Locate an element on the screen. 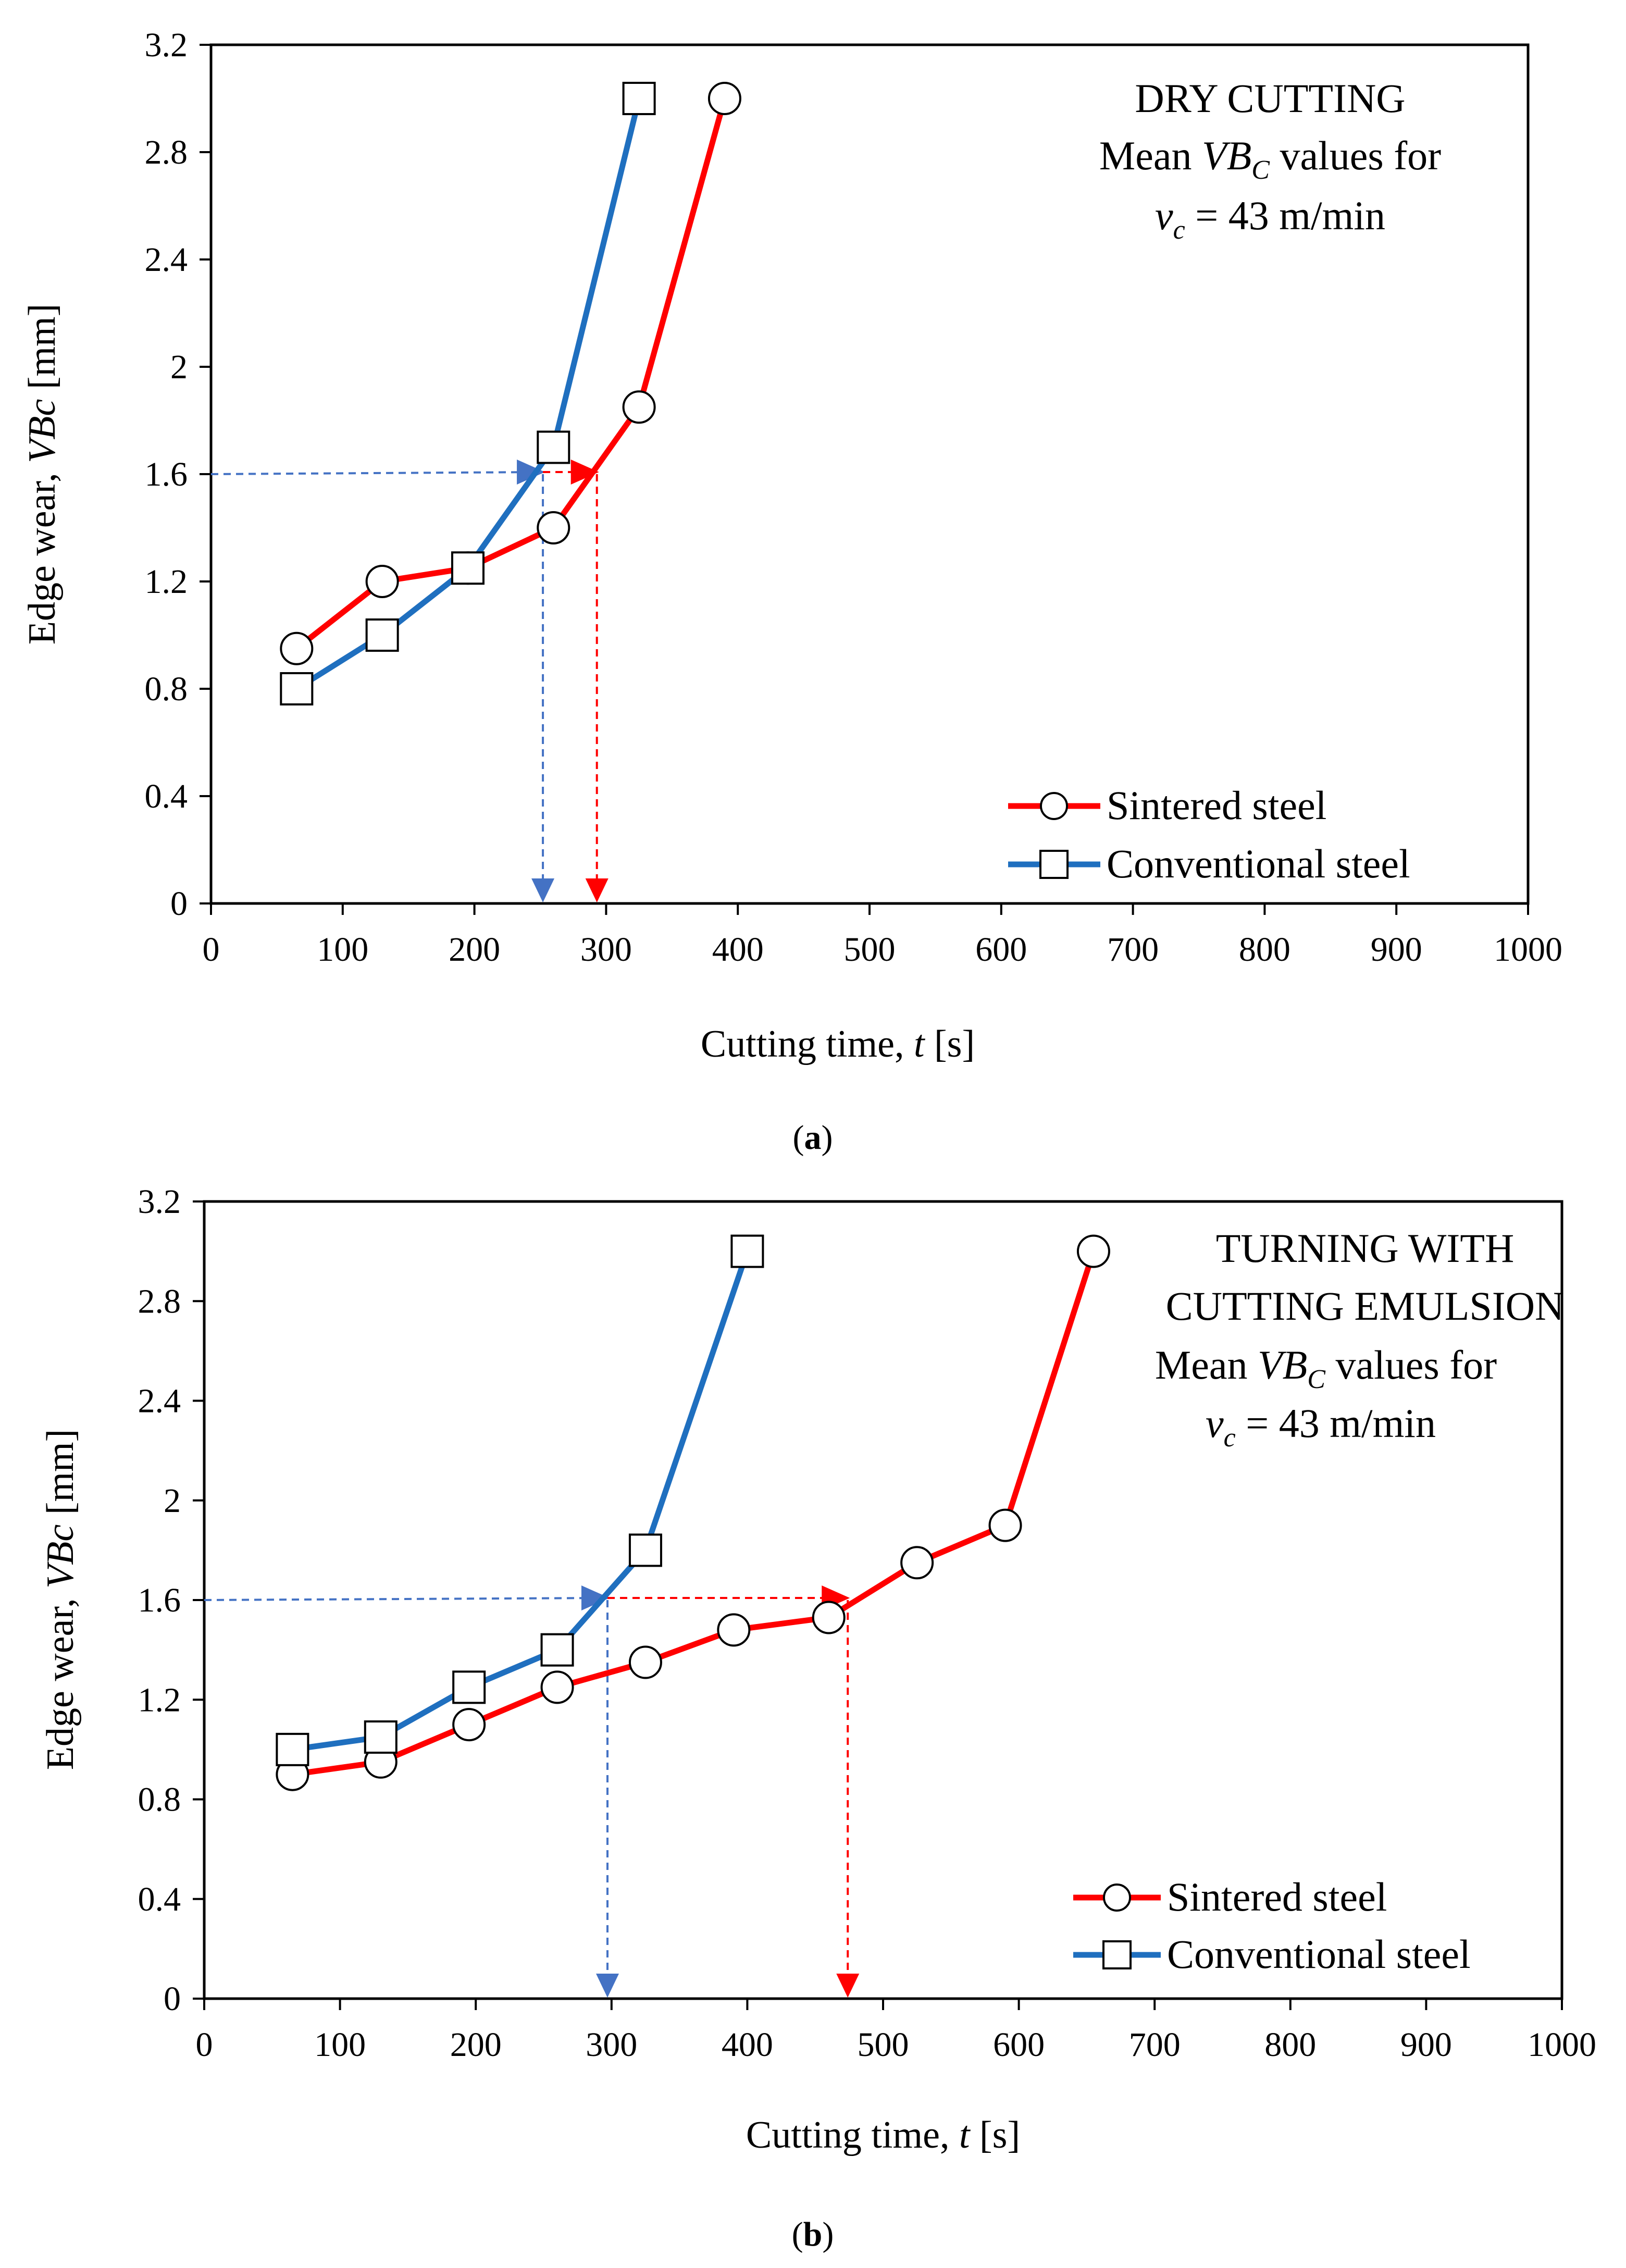 The height and width of the screenshot is (2268, 1626). y-tick-label: 0.8 is located at coordinates (166, 689).